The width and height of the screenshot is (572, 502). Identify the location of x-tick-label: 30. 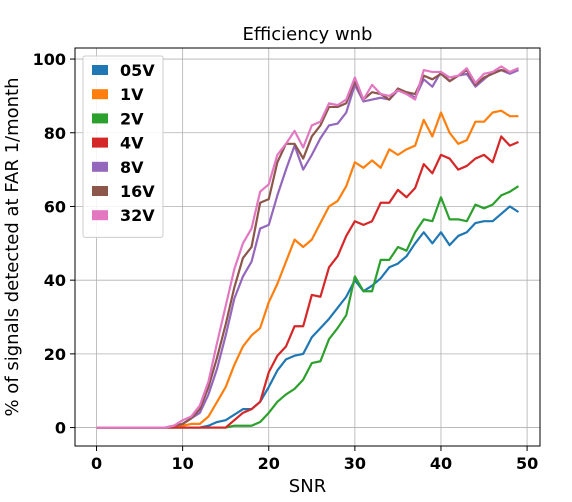
(355, 463).